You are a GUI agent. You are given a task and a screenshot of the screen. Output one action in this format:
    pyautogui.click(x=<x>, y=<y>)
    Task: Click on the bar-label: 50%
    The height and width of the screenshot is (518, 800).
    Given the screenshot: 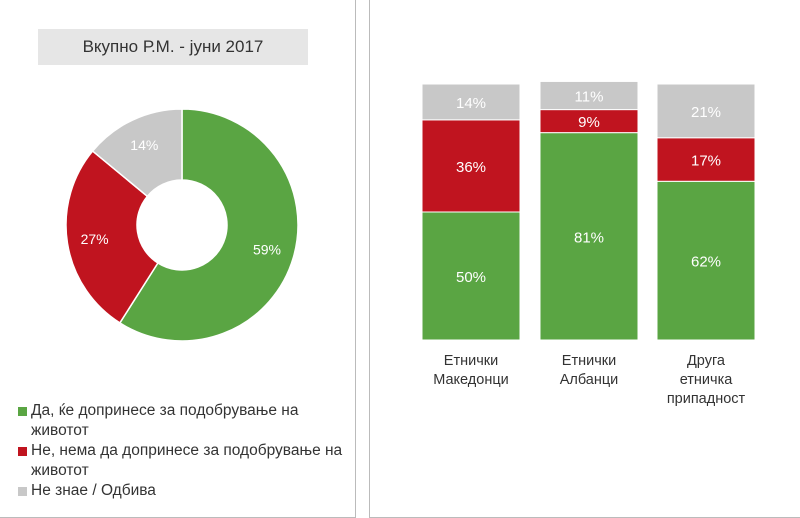 What is the action you would take?
    pyautogui.click(x=471, y=277)
    